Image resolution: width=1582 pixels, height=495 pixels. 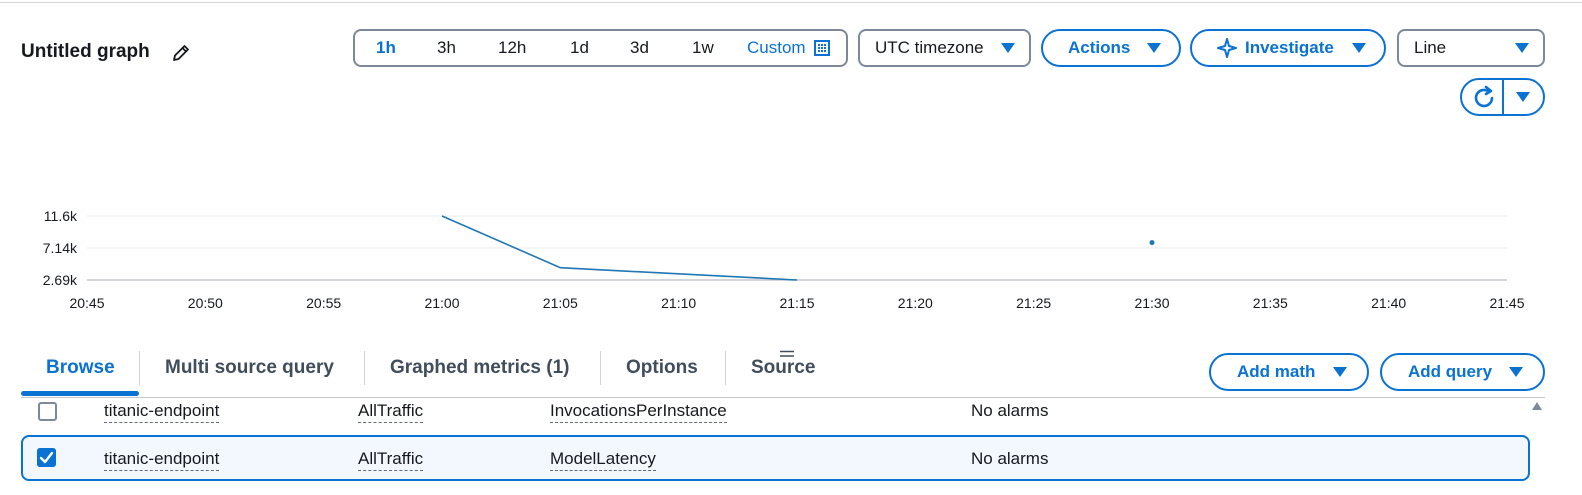 I want to click on tab-options: Options, so click(x=662, y=367).